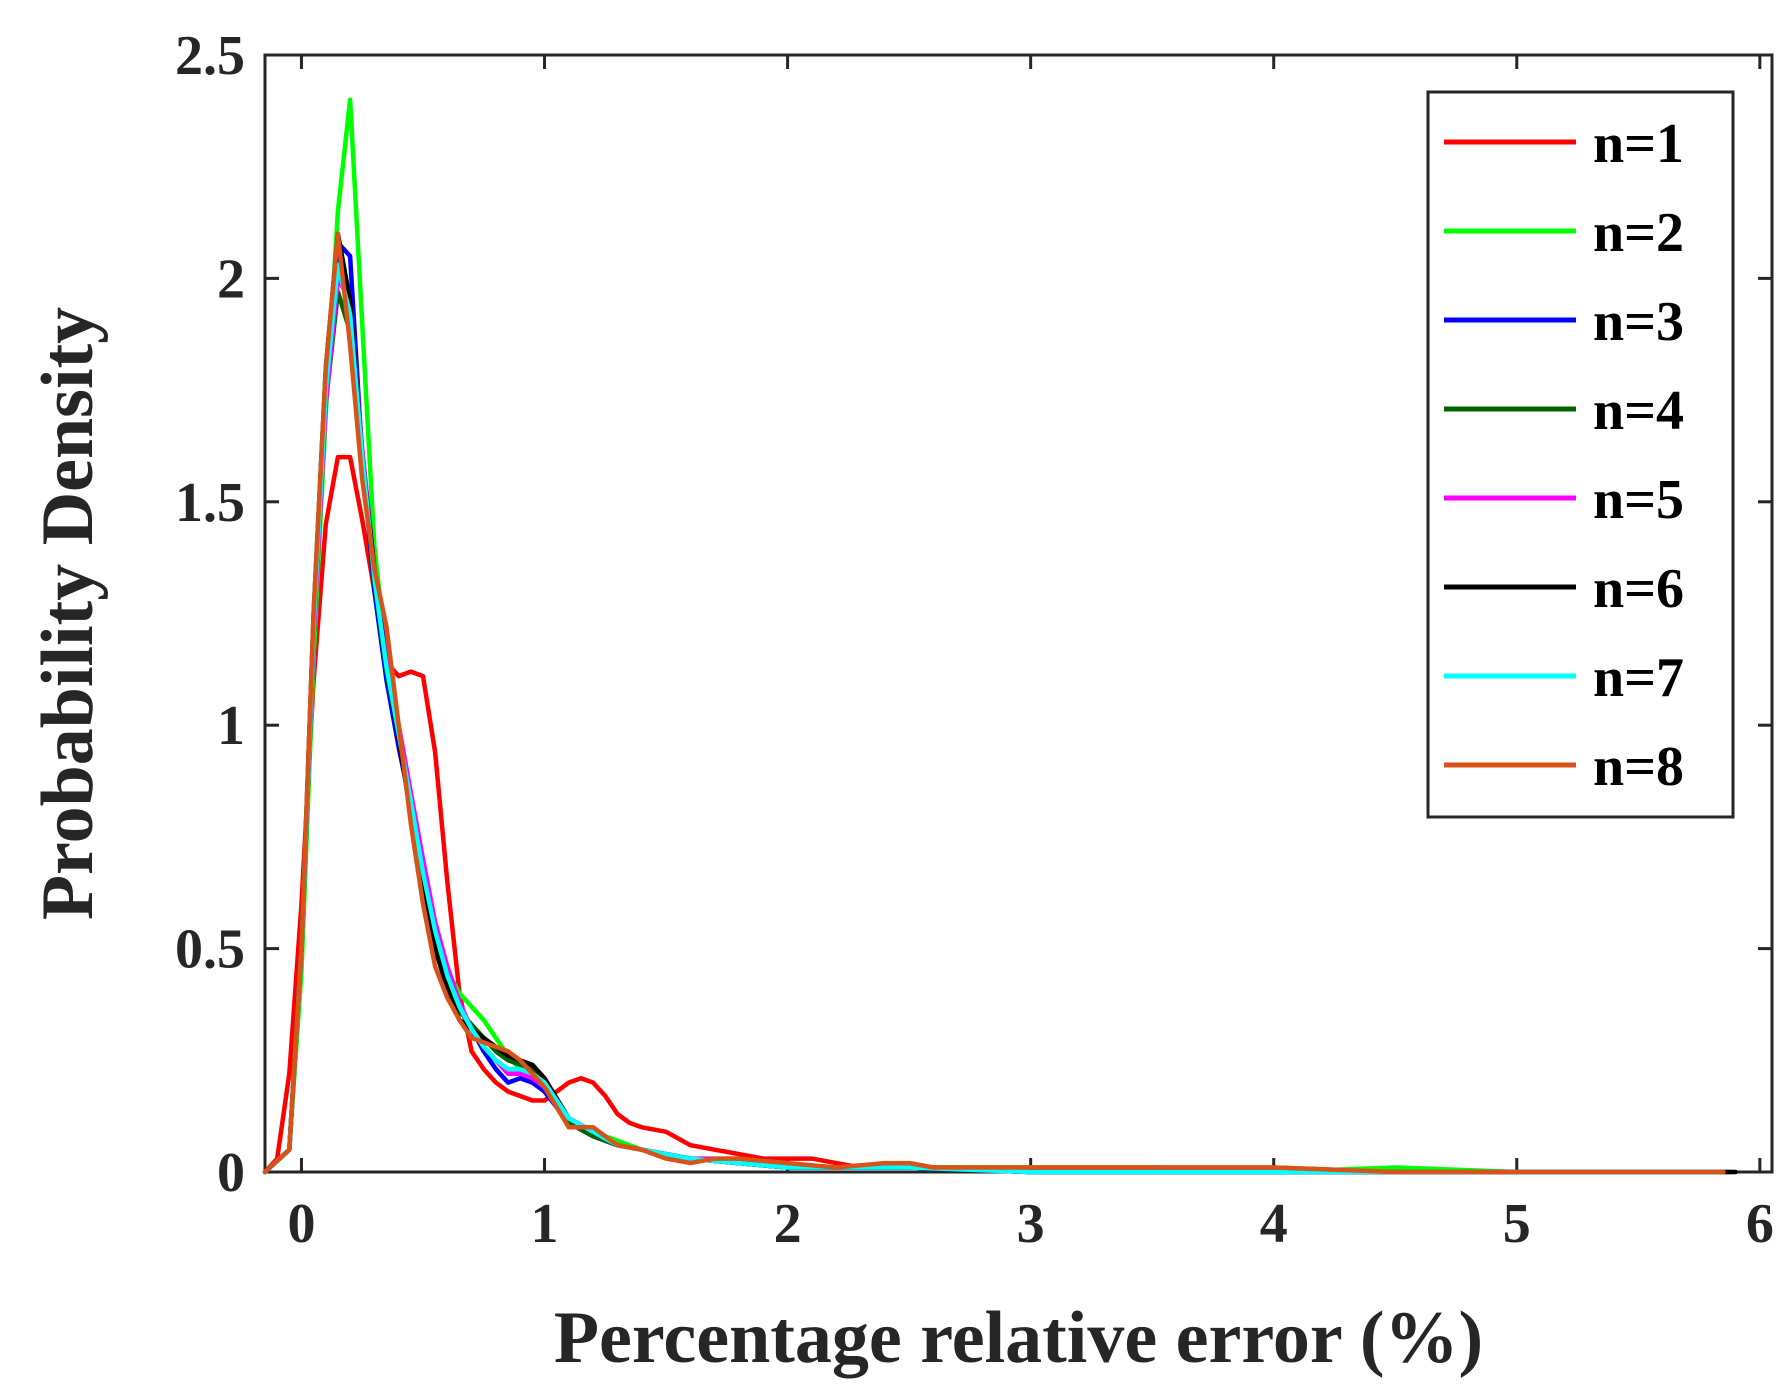  I want to click on legend-item: n=2, so click(1564, 233).